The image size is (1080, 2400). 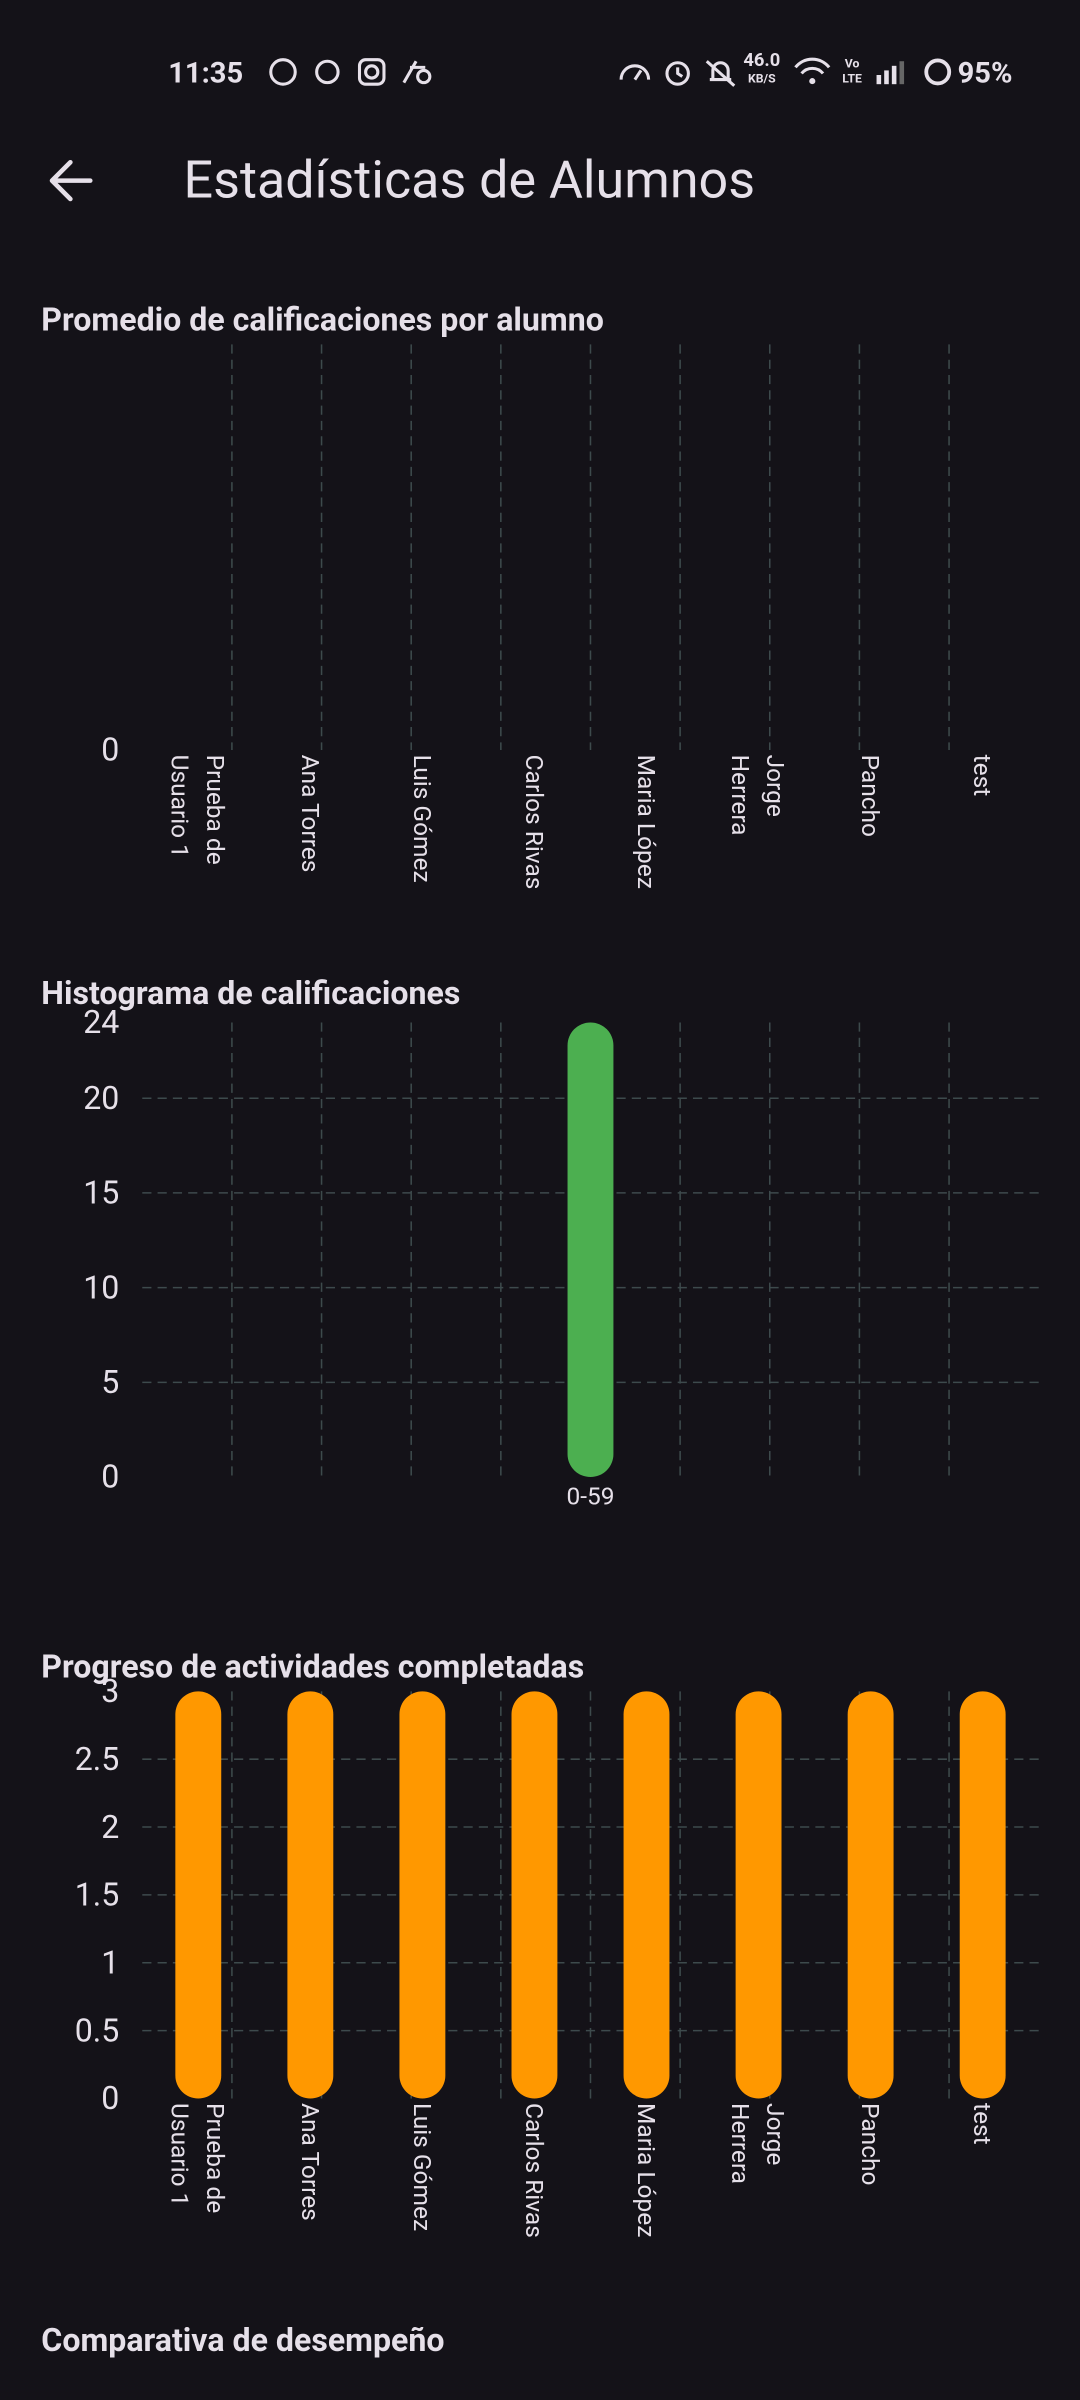 I want to click on status-icons, so click(x=550, y=72).